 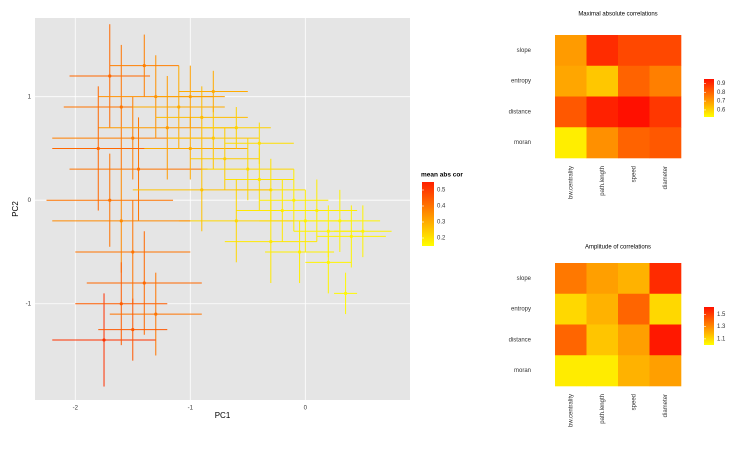 I want to click on x-tick-label: -1, so click(x=191, y=409).